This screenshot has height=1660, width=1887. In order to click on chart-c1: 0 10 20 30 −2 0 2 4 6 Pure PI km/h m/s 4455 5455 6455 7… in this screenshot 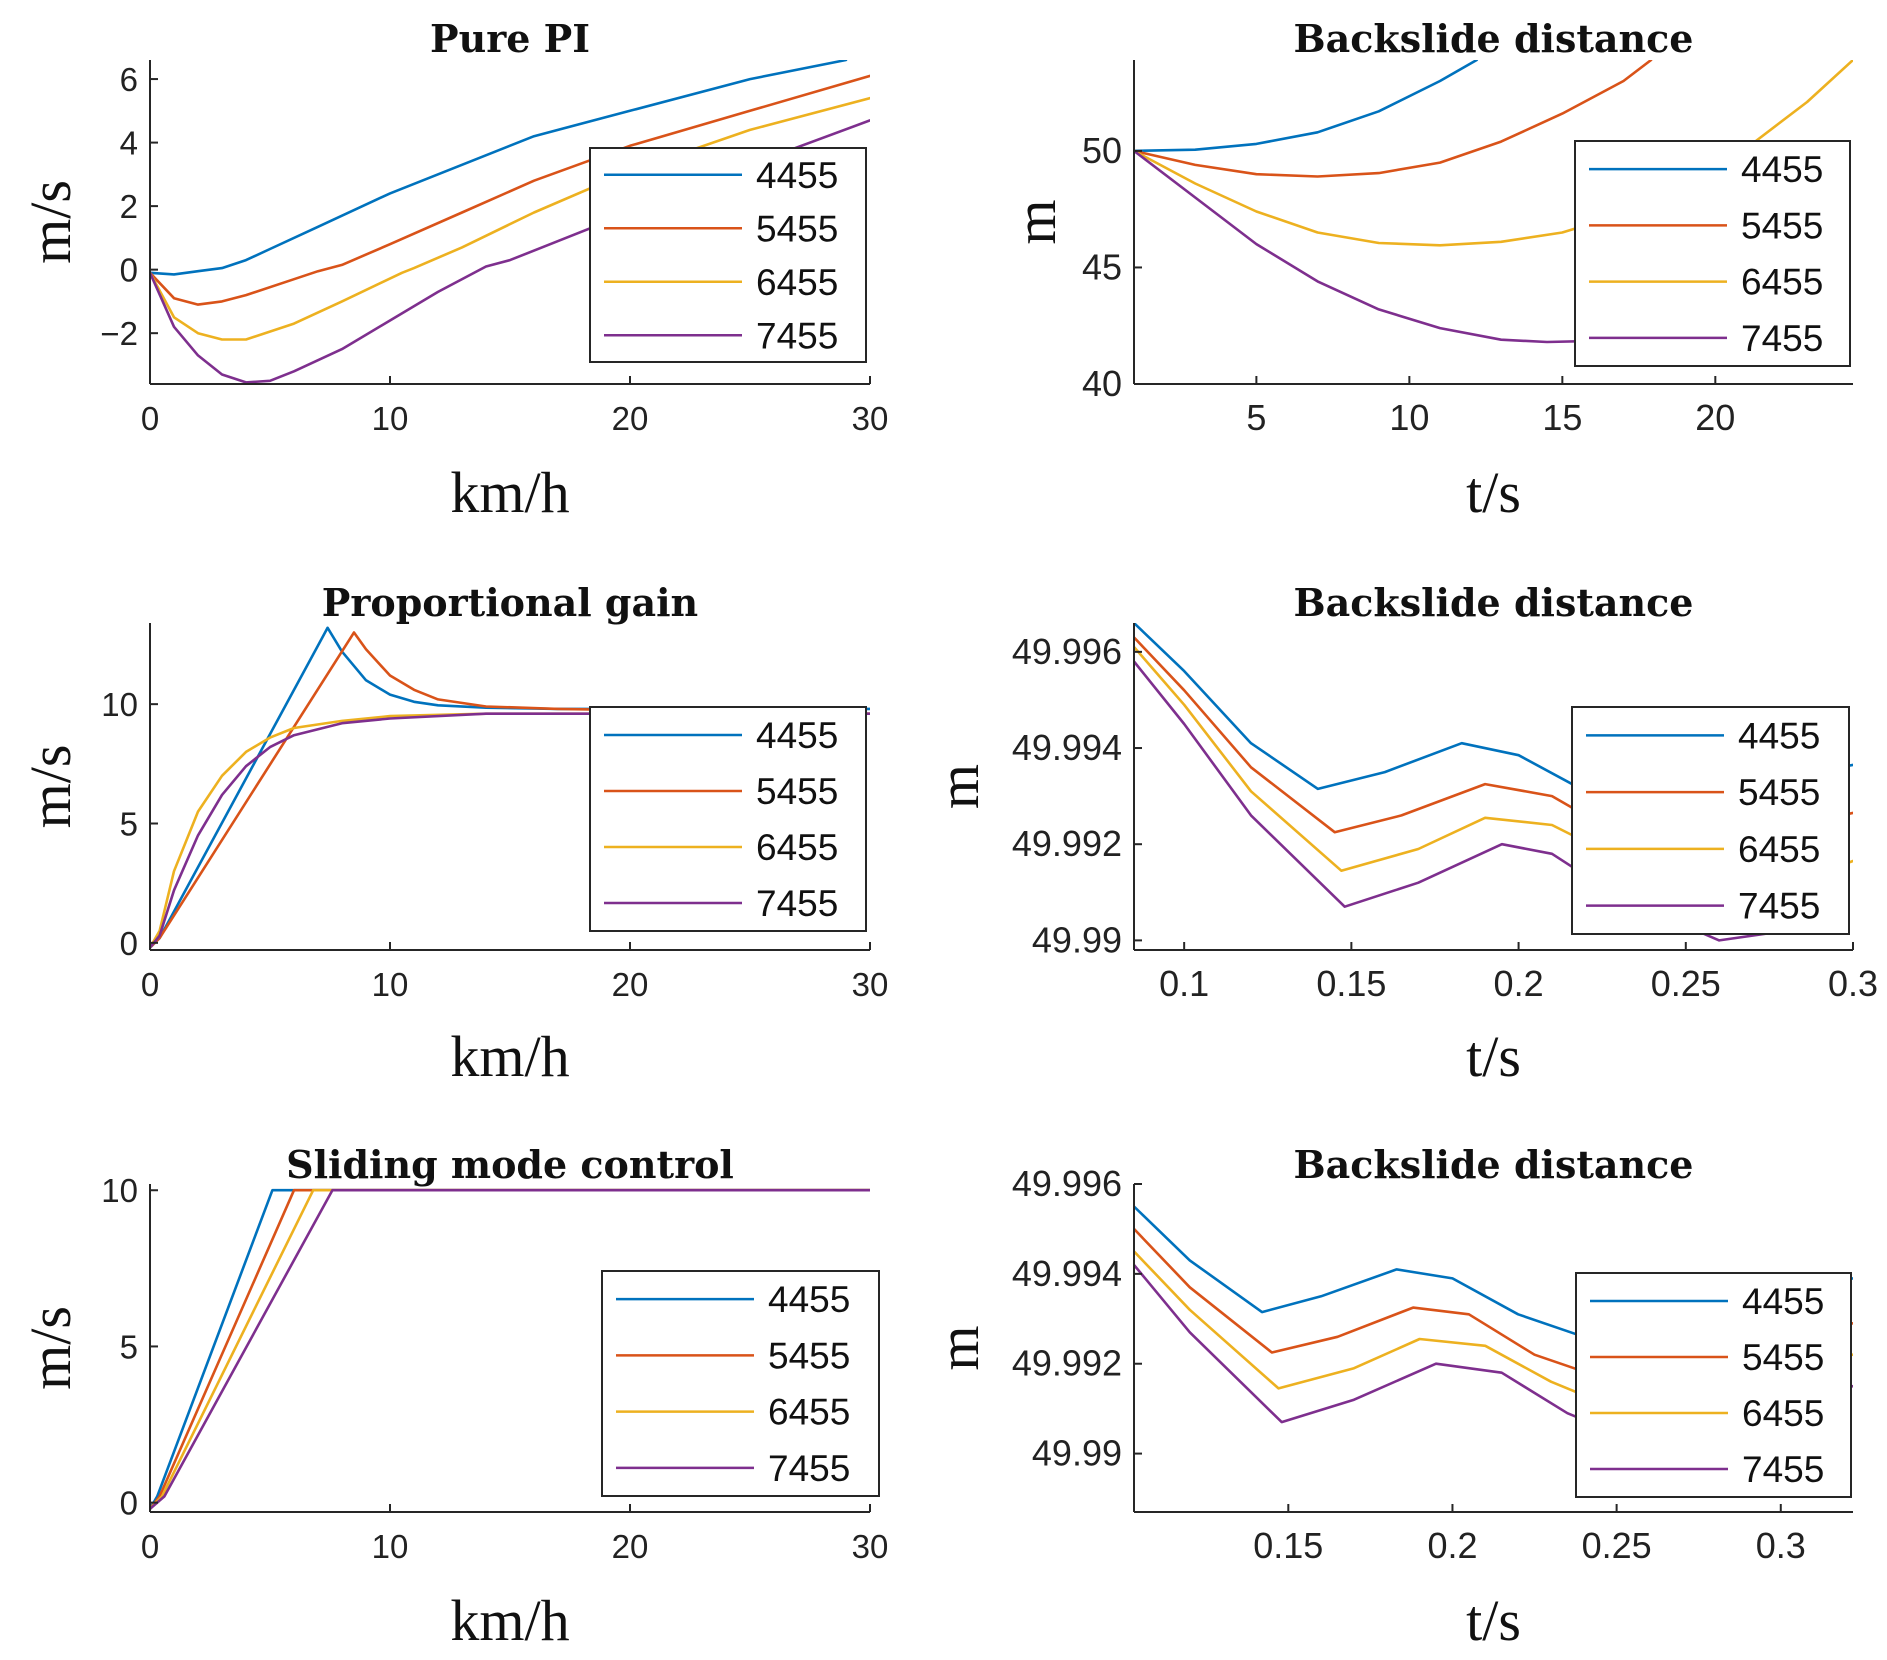, I will do `click(453, 270)`.